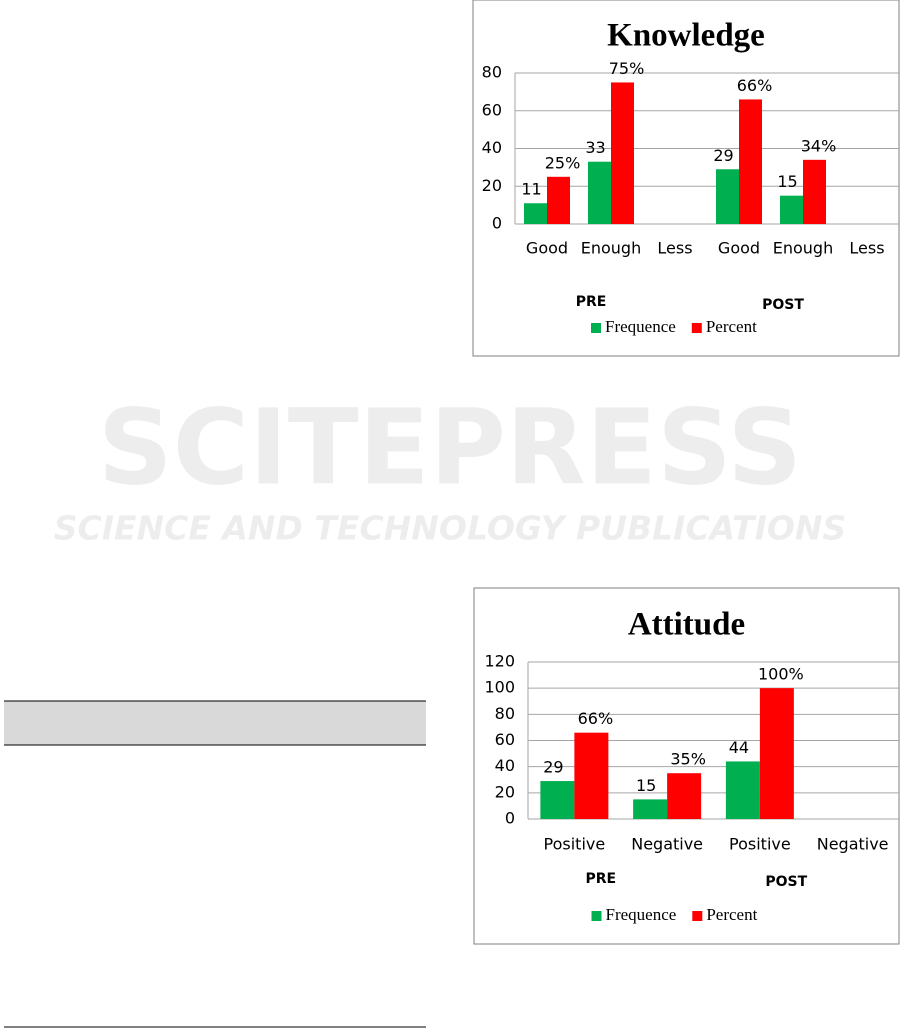 Image resolution: width=901 pixels, height=1033 pixels. What do you see at coordinates (450, 528) in the screenshot?
I see `watermark-subtitle: SCIENCE AND TECHNOLOGY PUBLICATIONS` at bounding box center [450, 528].